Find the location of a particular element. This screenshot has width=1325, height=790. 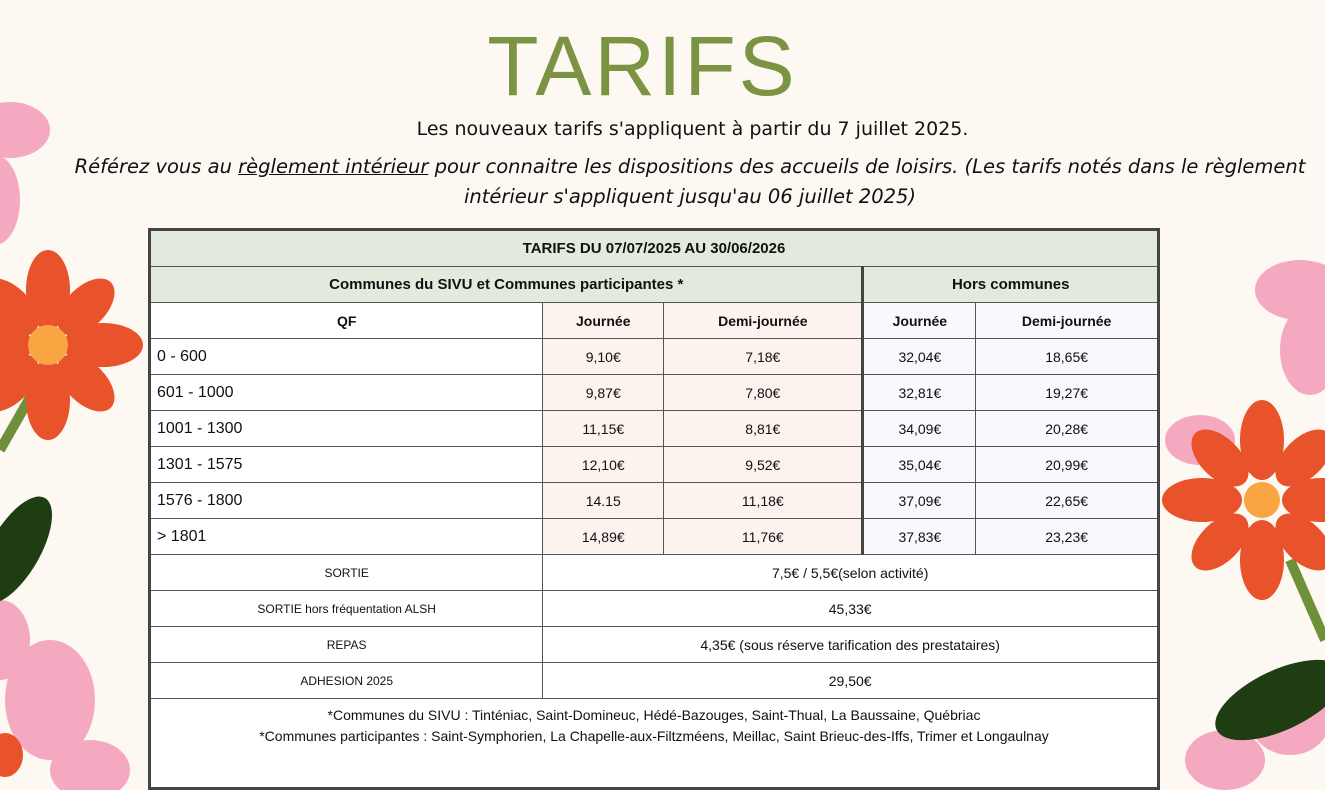

intro-before: Référez vous au is located at coordinates (156, 166).